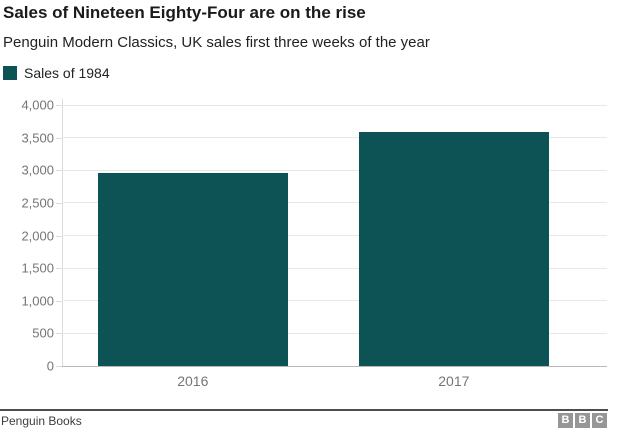  Describe the element at coordinates (304, 410) in the screenshot. I see `footer-divider` at that location.